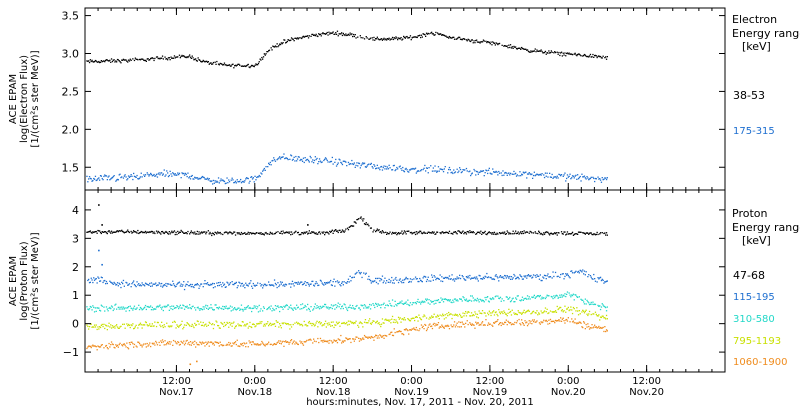  Describe the element at coordinates (24, 99) in the screenshot. I see `electron-ylabel-line2: log(Electron Flux)` at that location.